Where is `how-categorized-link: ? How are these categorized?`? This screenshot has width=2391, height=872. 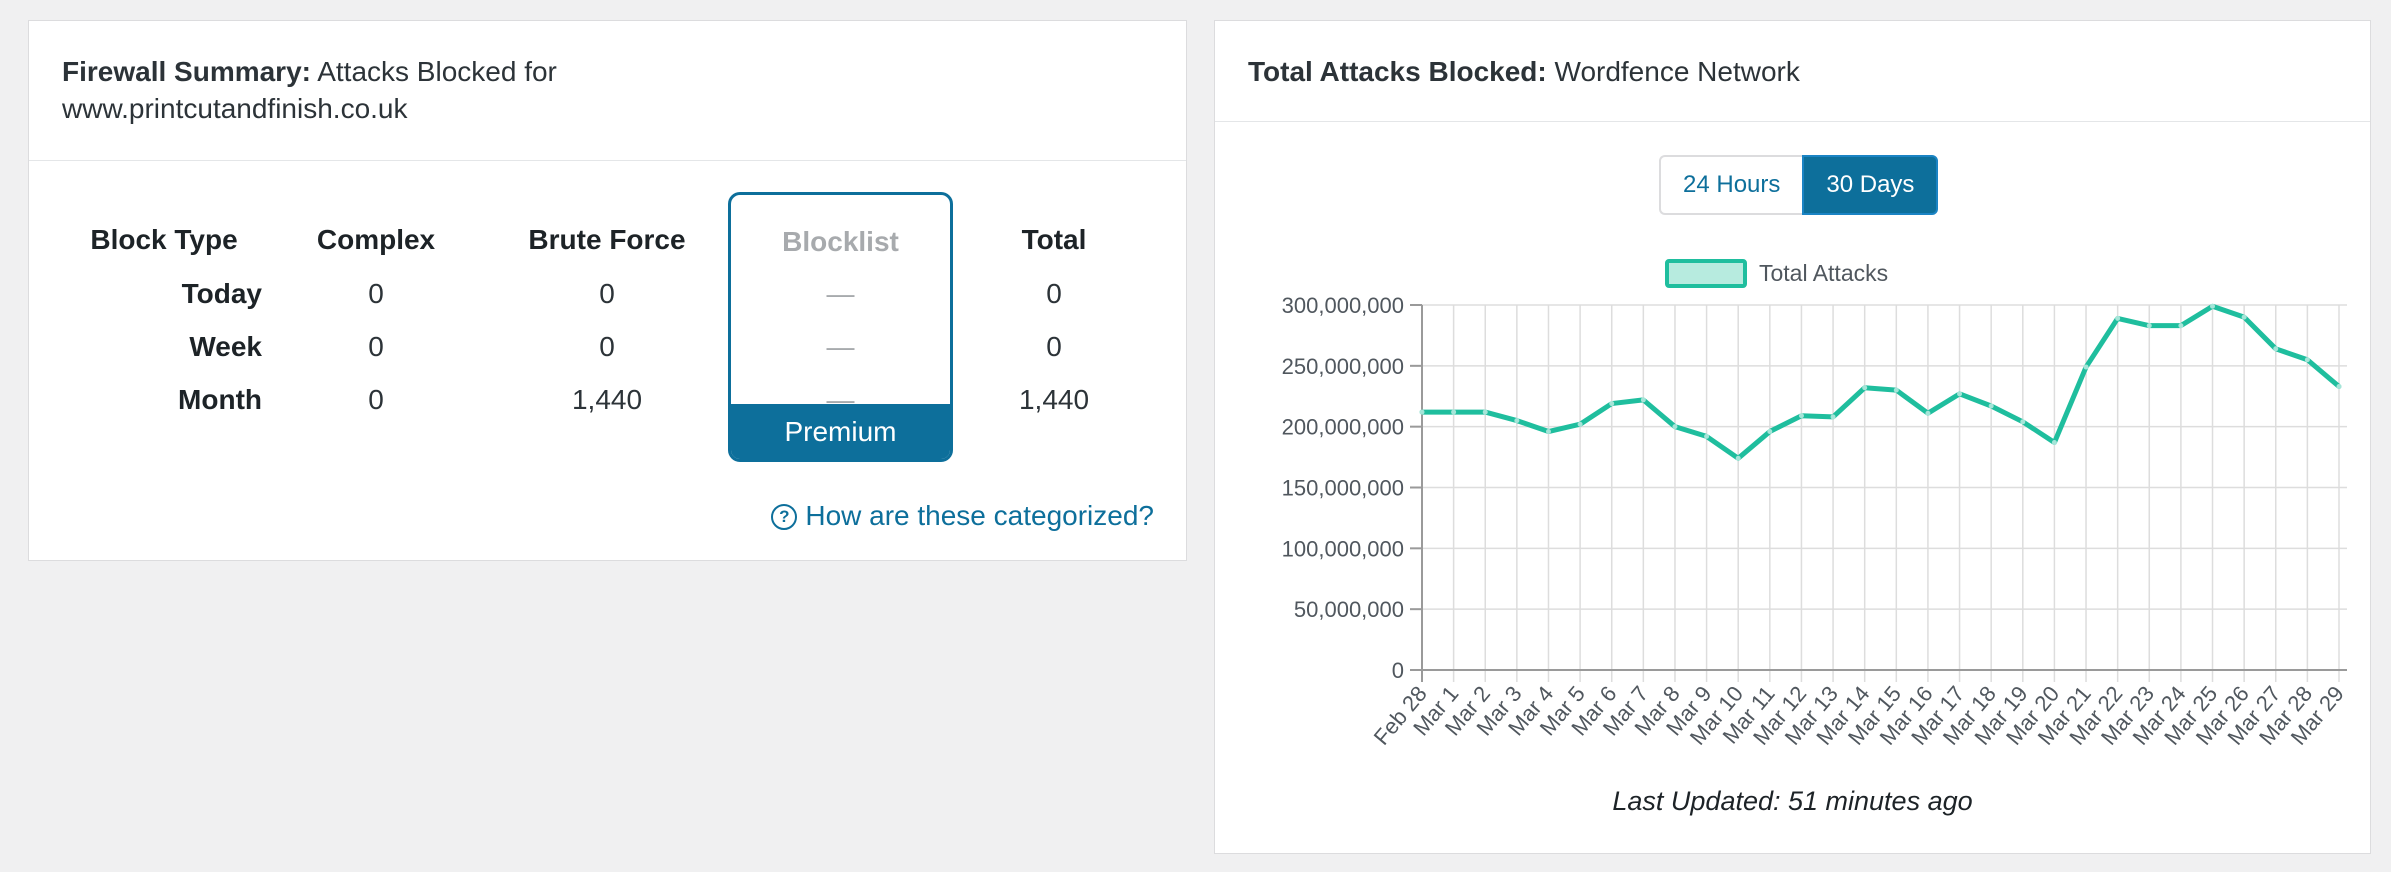
how-categorized-link: ? How are these categorized? is located at coordinates (962, 516).